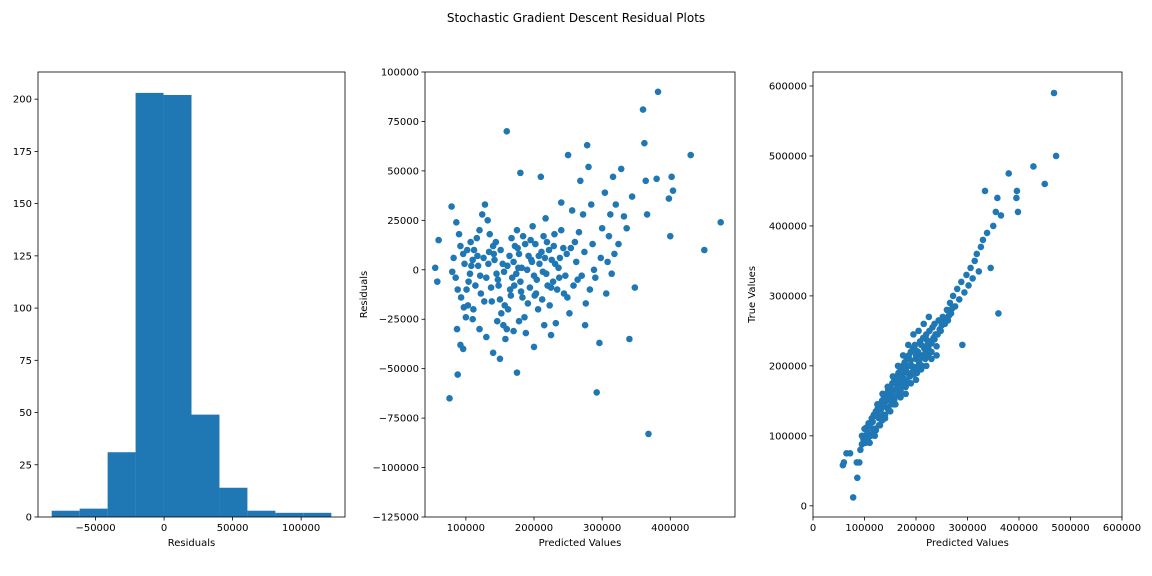  What do you see at coordinates (804, 506) in the screenshot?
I see `y-tick-label: 0` at bounding box center [804, 506].